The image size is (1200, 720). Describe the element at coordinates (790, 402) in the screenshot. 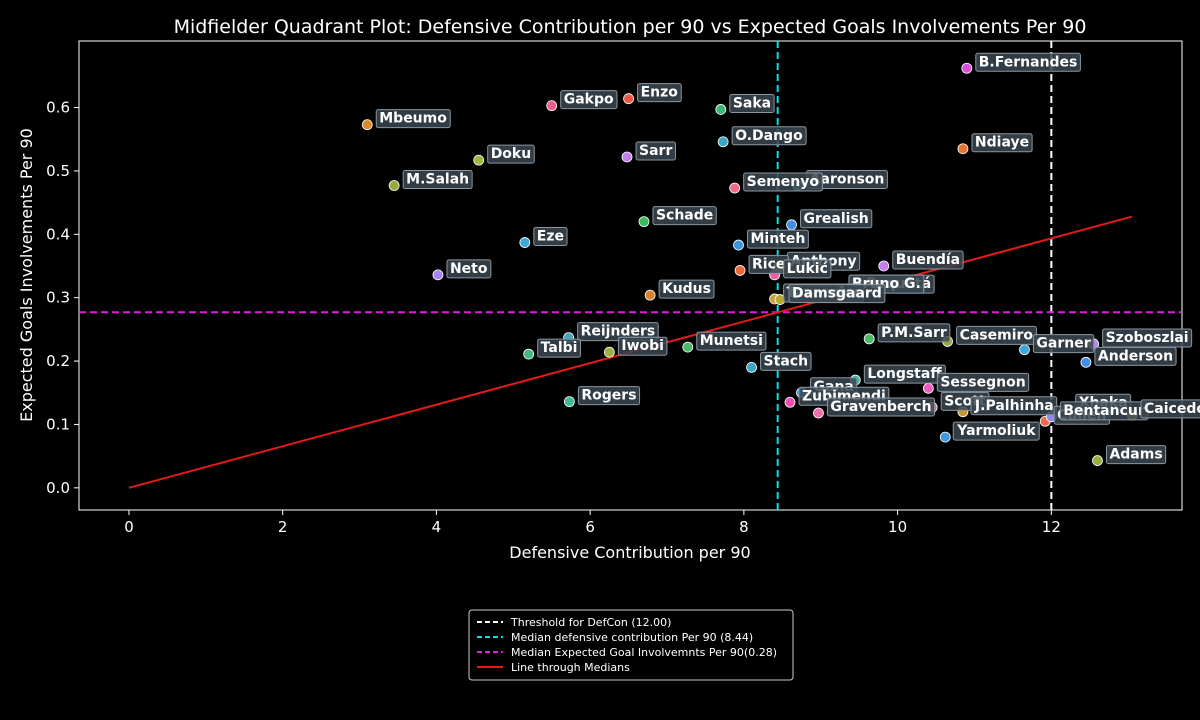

I see `point-zubimendi` at that location.